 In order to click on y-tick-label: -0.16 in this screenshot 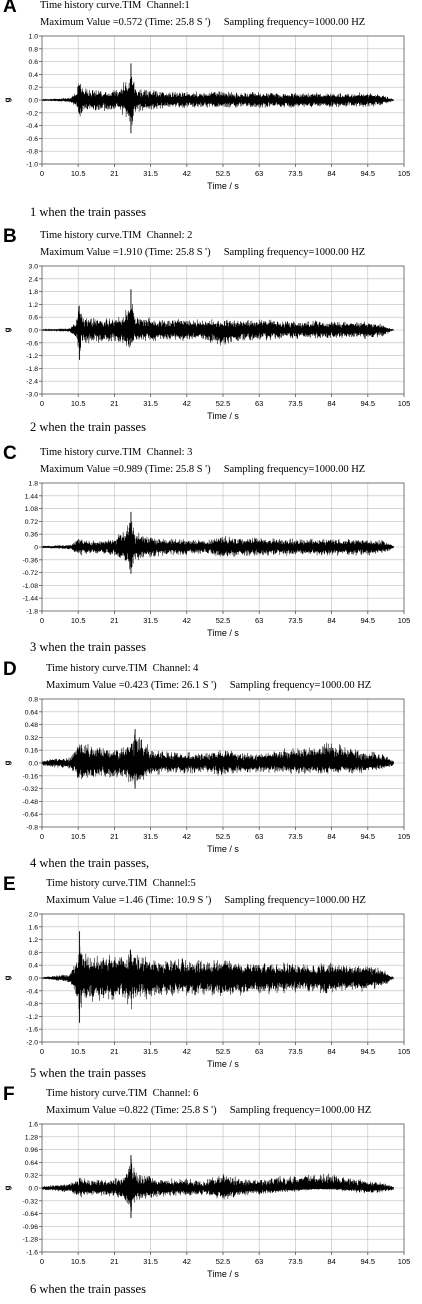, I will do `click(31, 776)`.